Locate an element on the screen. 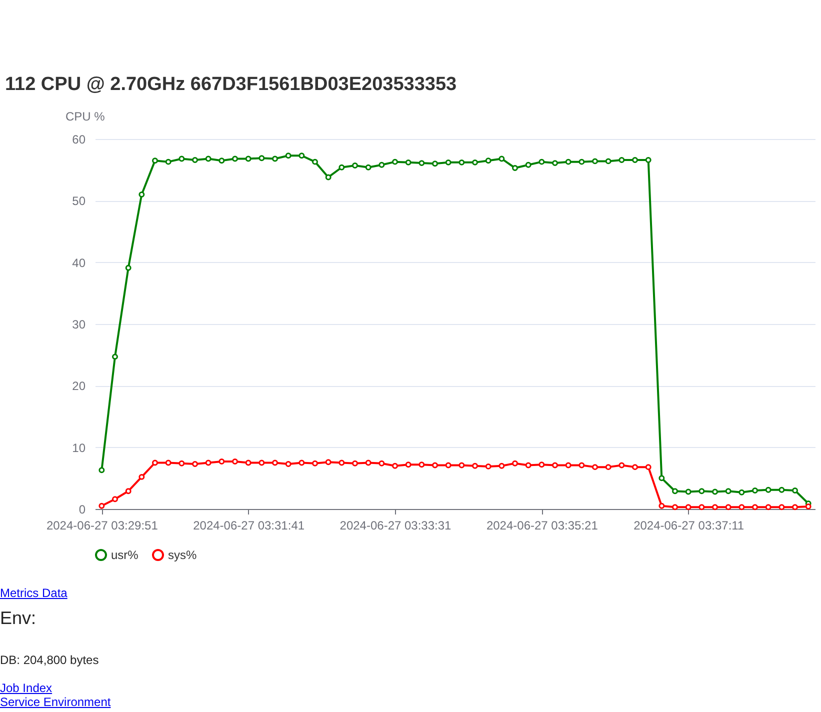 Image resolution: width=821 pixels, height=712 pixels. legend-label: usr% is located at coordinates (125, 555).